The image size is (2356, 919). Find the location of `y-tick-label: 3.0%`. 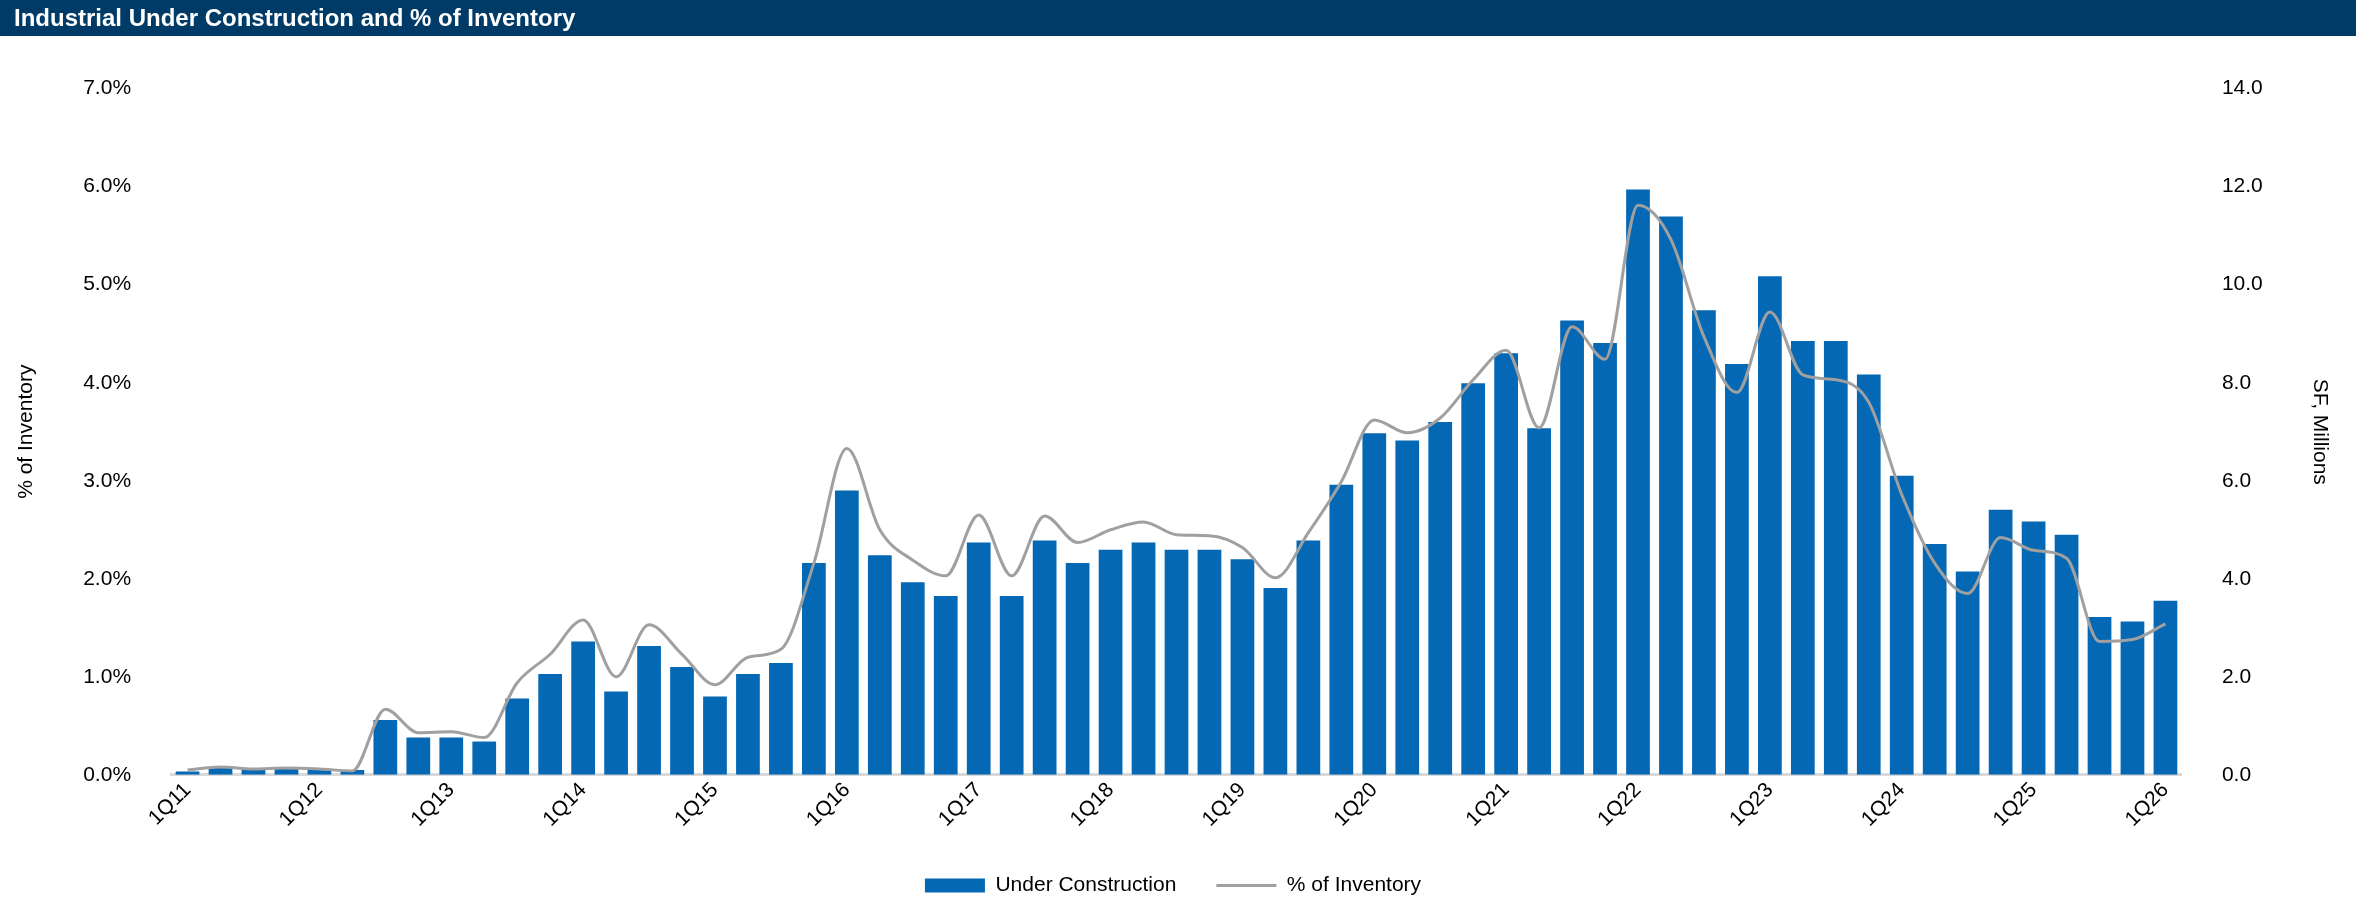

y-tick-label: 3.0% is located at coordinates (107, 479).